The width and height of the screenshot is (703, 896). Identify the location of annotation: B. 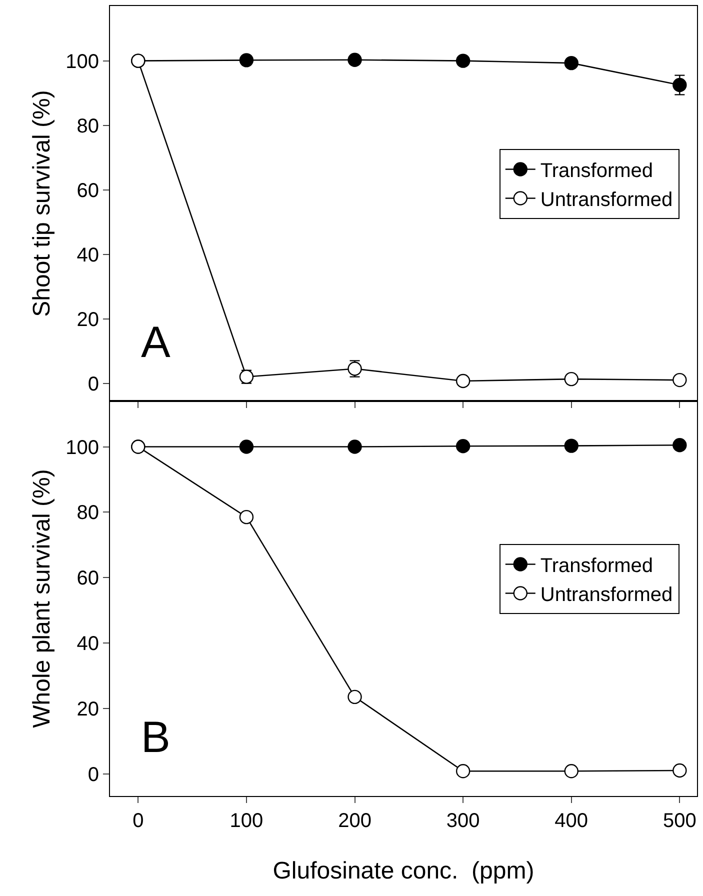
(155, 737).